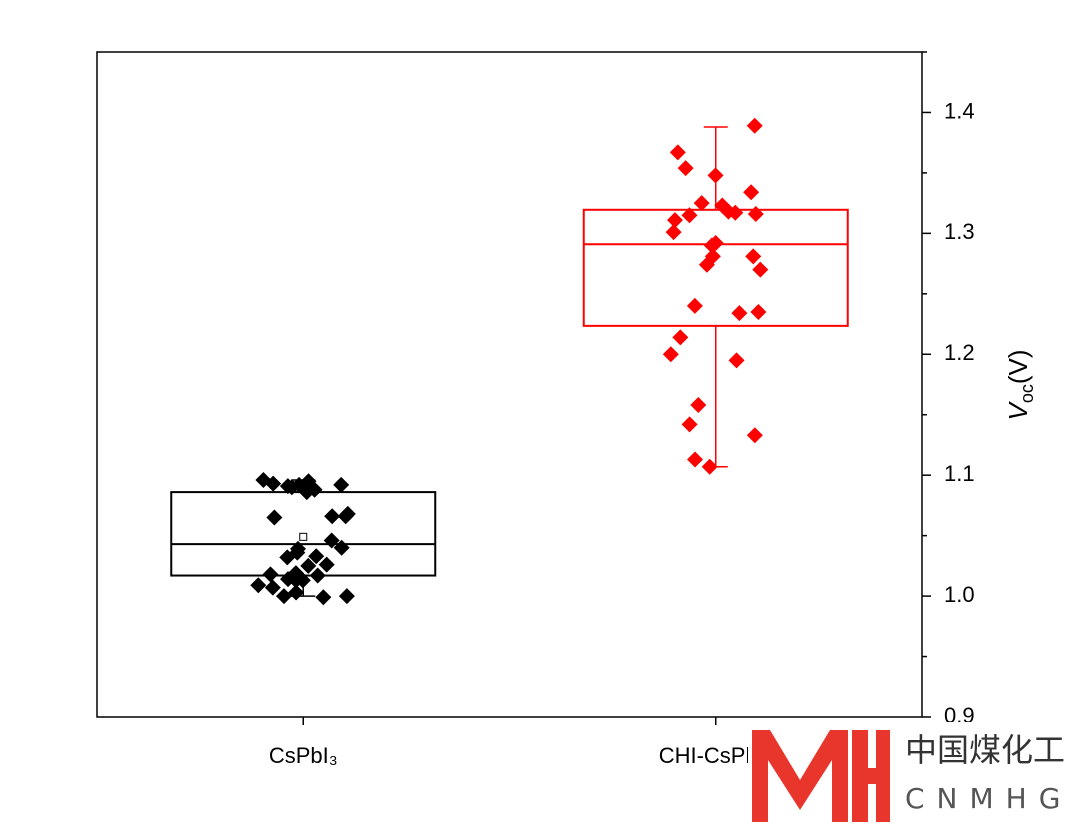  I want to click on box, so click(715, 267).